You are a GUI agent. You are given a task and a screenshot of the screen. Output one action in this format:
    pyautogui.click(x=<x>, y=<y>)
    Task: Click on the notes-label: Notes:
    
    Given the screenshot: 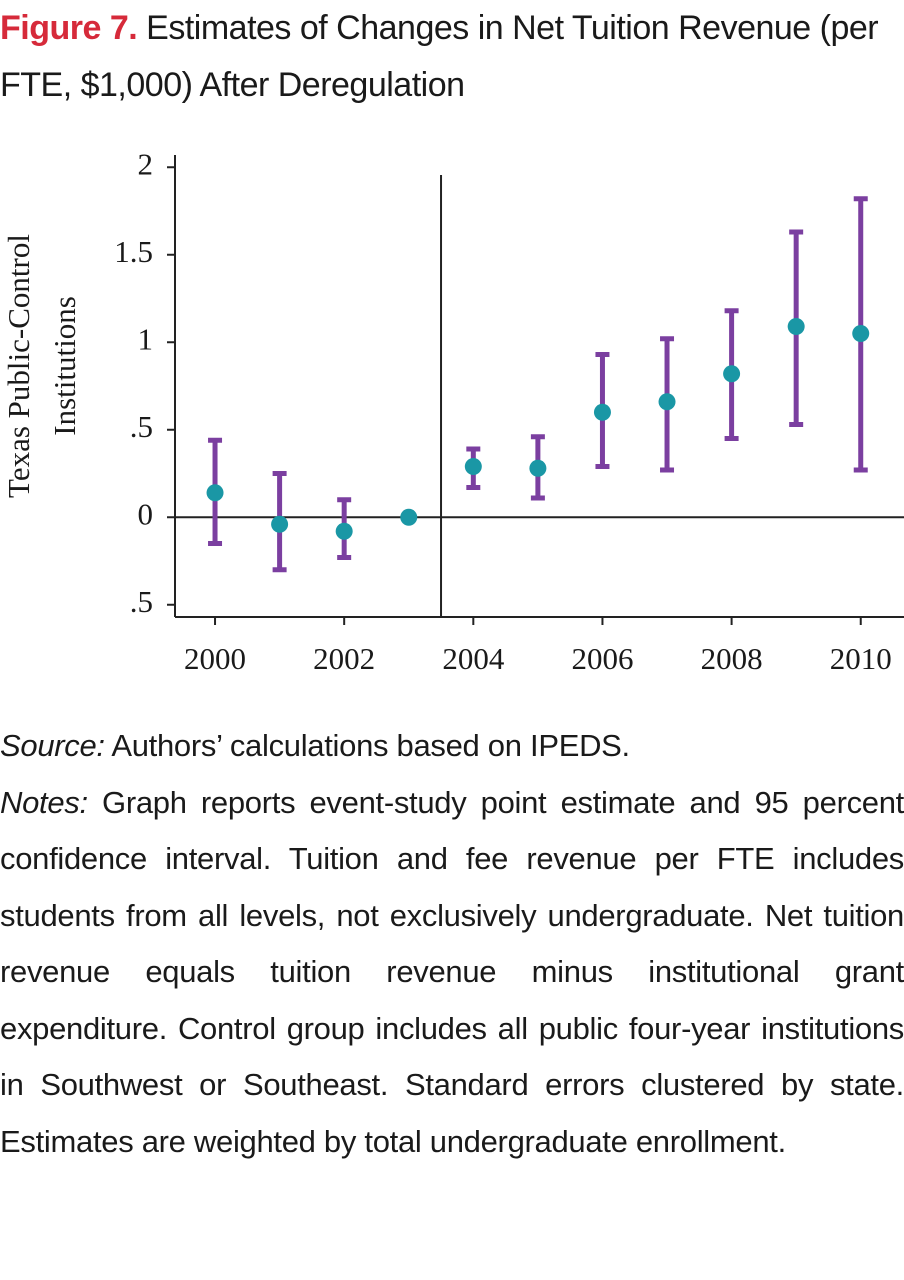 What is the action you would take?
    pyautogui.click(x=44, y=802)
    